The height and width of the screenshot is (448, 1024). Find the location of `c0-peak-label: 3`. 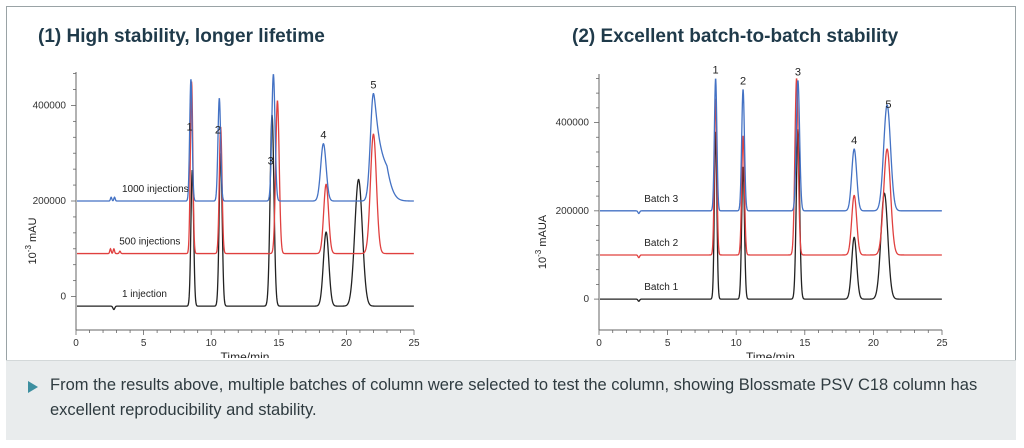

c0-peak-label: 3 is located at coordinates (271, 161).